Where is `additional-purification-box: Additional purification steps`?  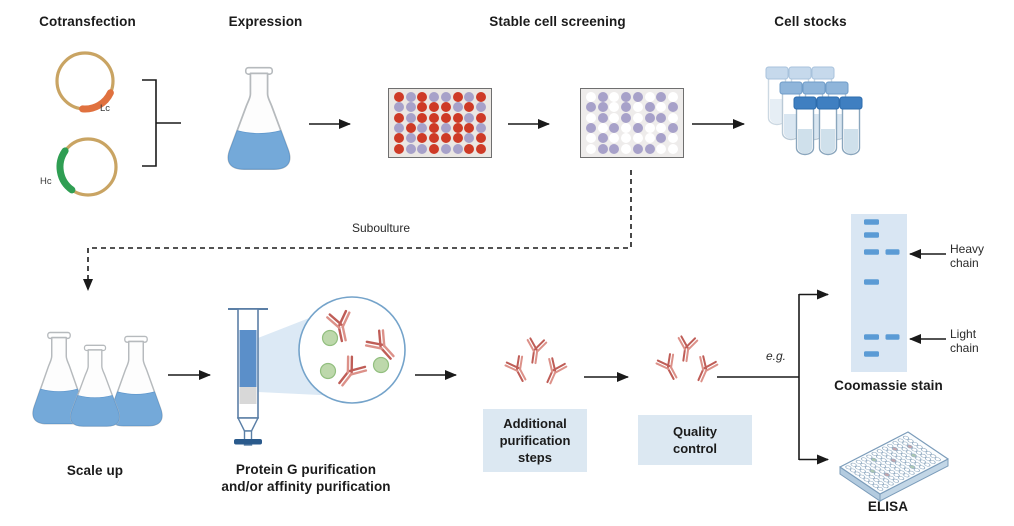
additional-purification-box: Additional purification steps is located at coordinates (535, 440).